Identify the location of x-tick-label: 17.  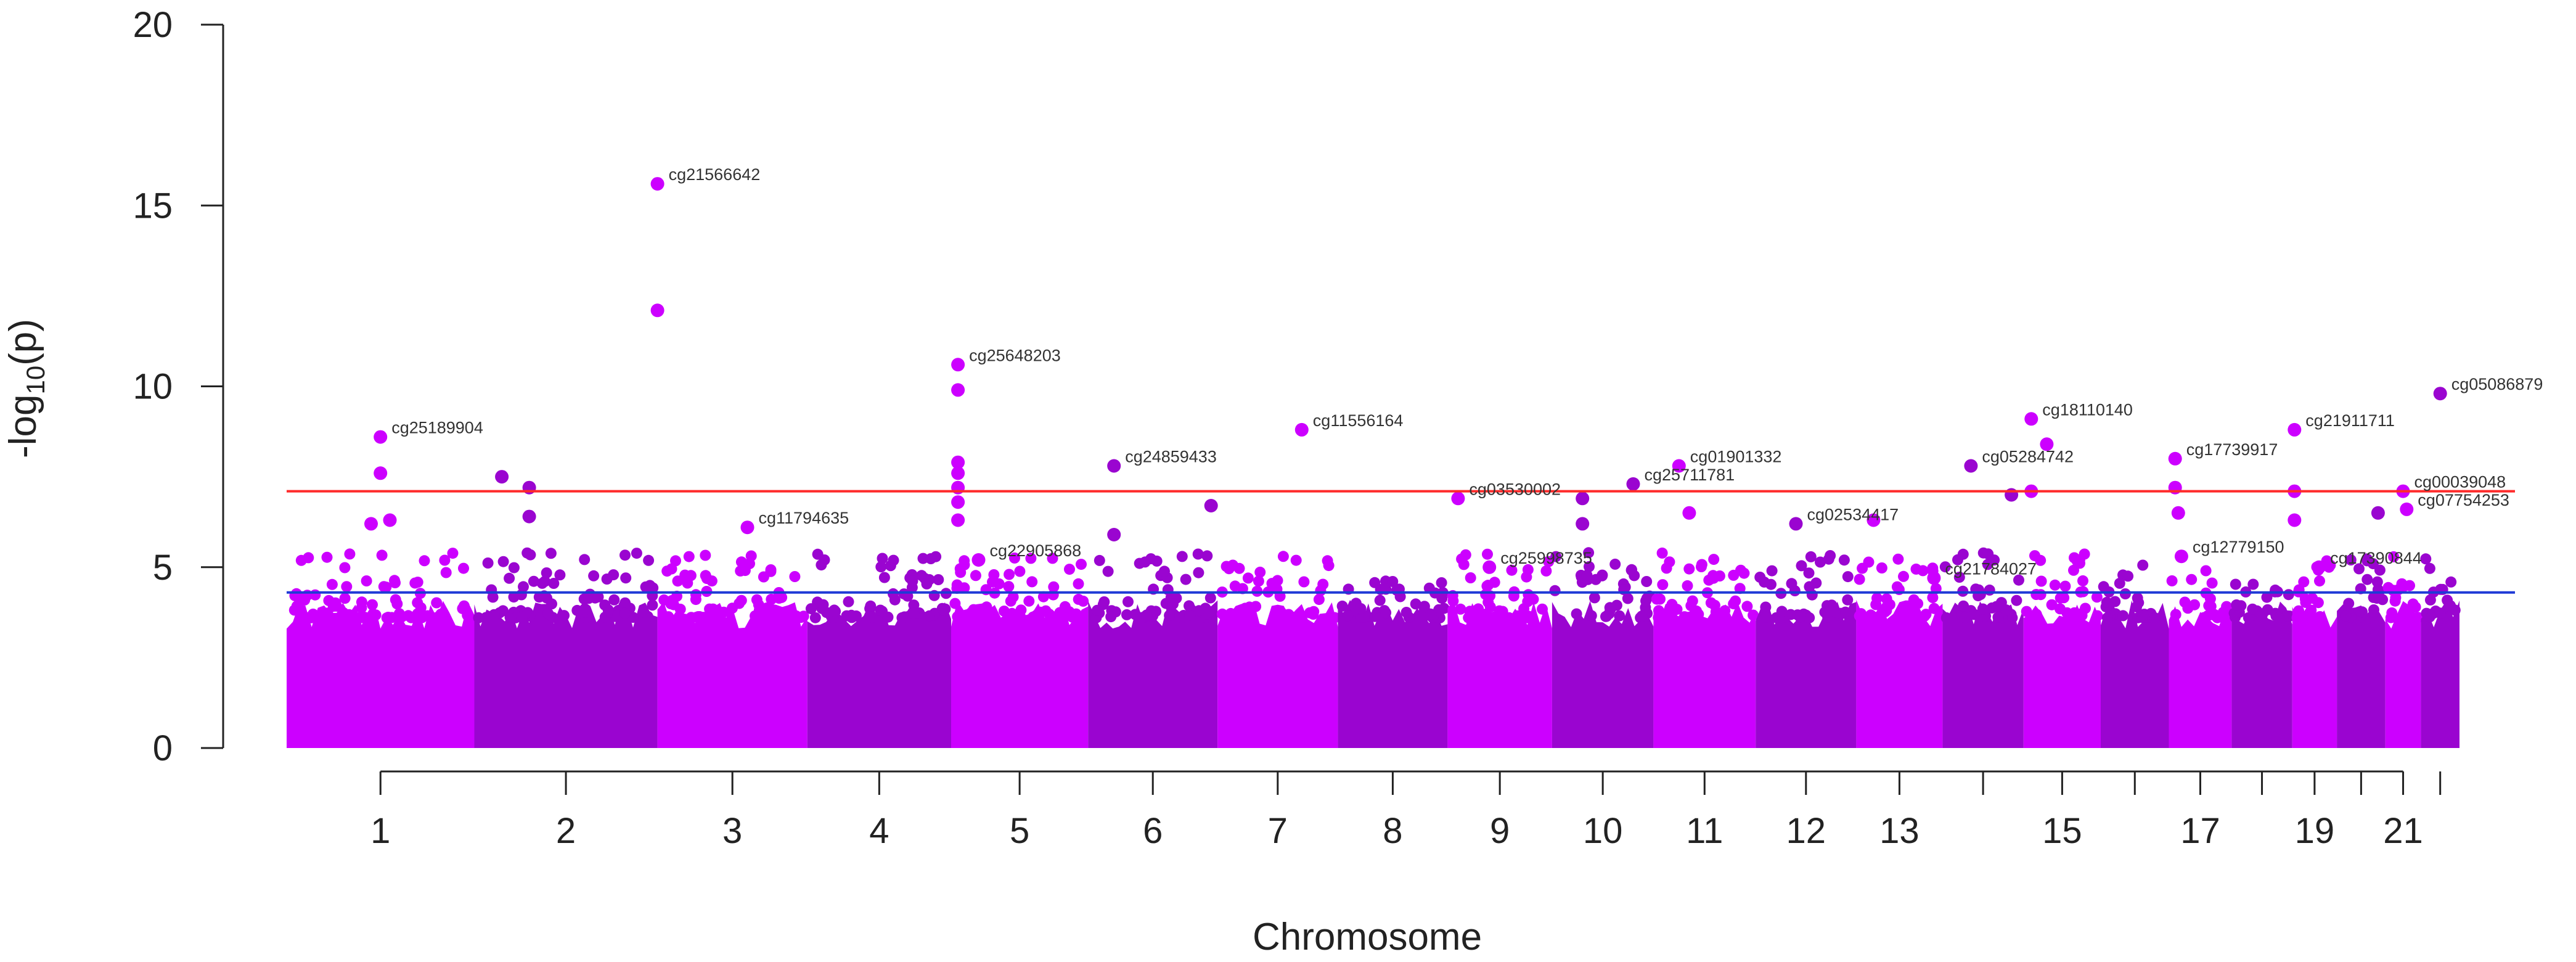
(2200, 831).